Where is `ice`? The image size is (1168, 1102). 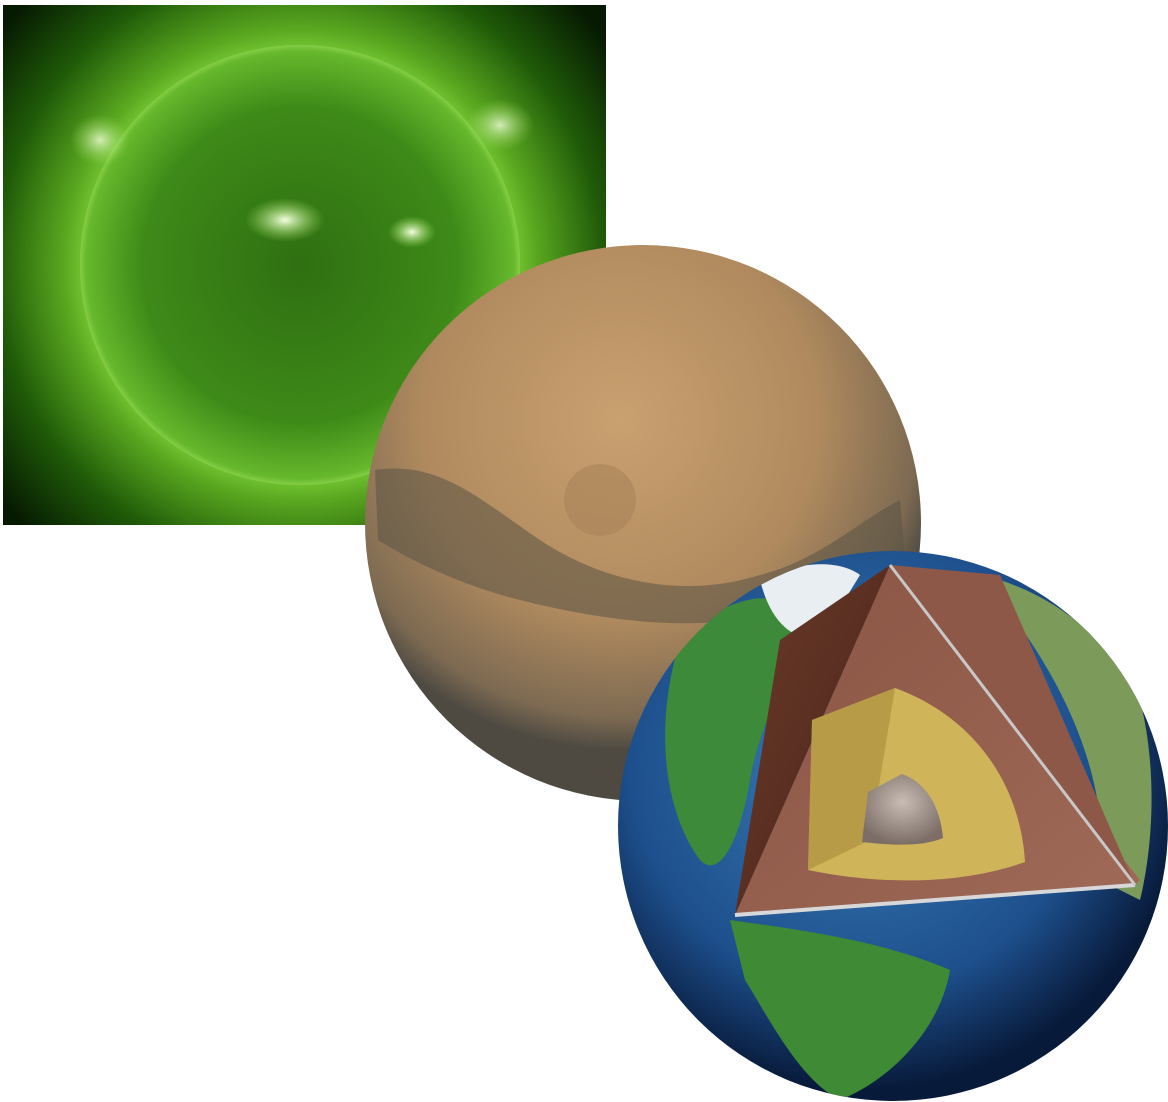
ice is located at coordinates (810, 602).